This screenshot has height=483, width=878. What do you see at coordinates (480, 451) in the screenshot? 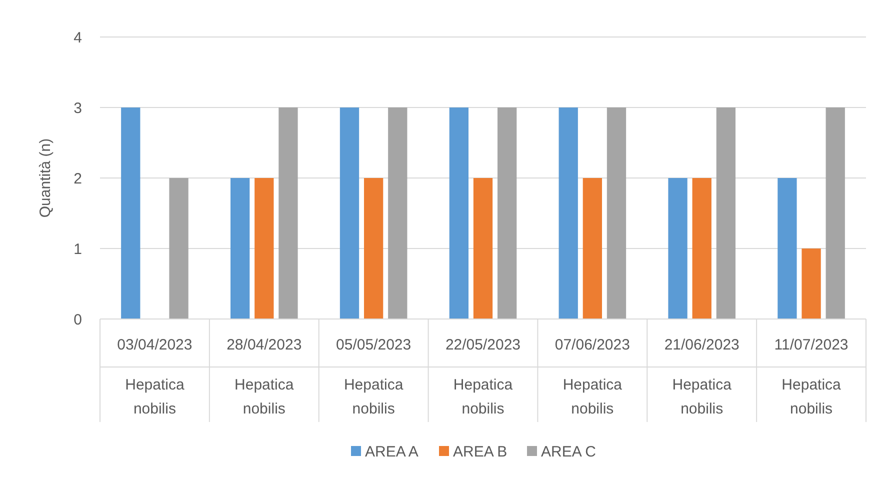
I see `legend-label: AREA B` at bounding box center [480, 451].